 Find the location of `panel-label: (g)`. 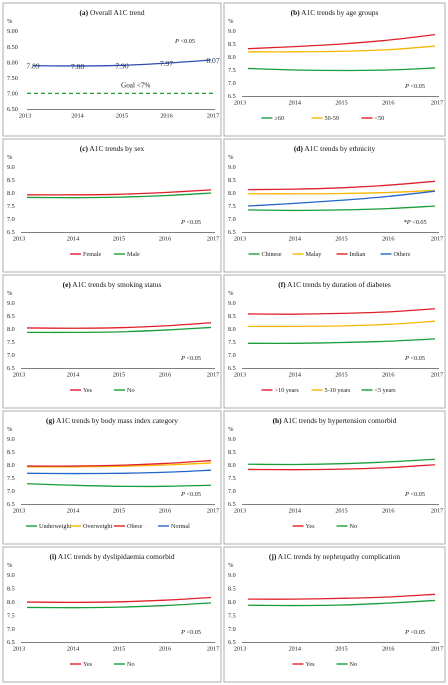

panel-label: (g) is located at coordinates (50, 420).